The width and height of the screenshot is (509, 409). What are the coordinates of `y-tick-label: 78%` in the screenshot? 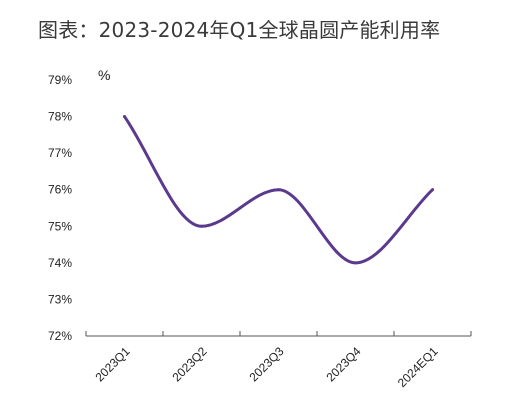 It's located at (60, 117).